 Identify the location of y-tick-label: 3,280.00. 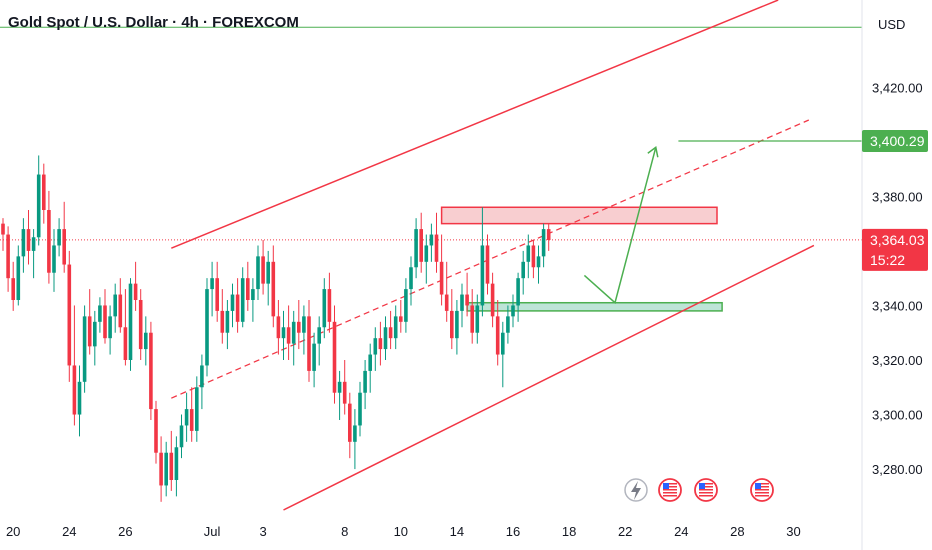
(897, 469).